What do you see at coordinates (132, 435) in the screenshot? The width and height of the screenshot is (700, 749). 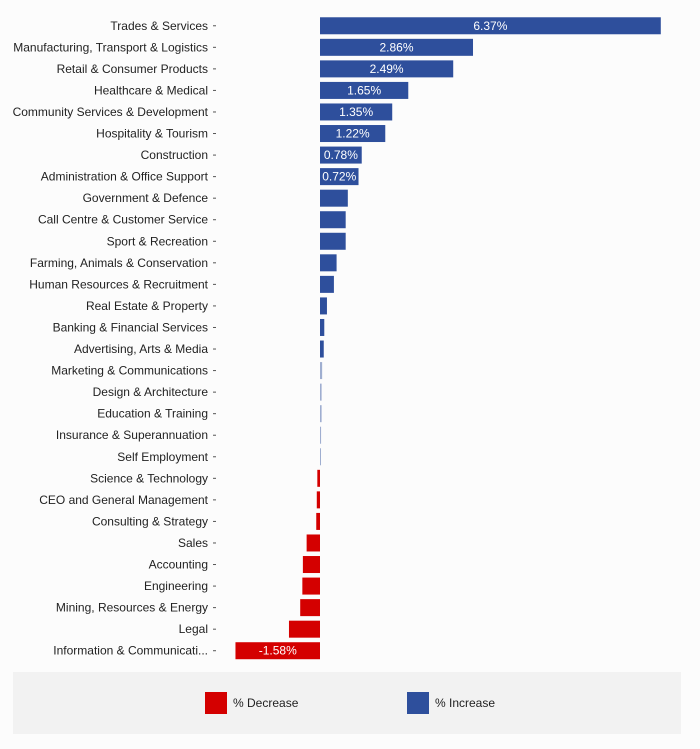 I see `category-label: Insurance & Superannuation` at bounding box center [132, 435].